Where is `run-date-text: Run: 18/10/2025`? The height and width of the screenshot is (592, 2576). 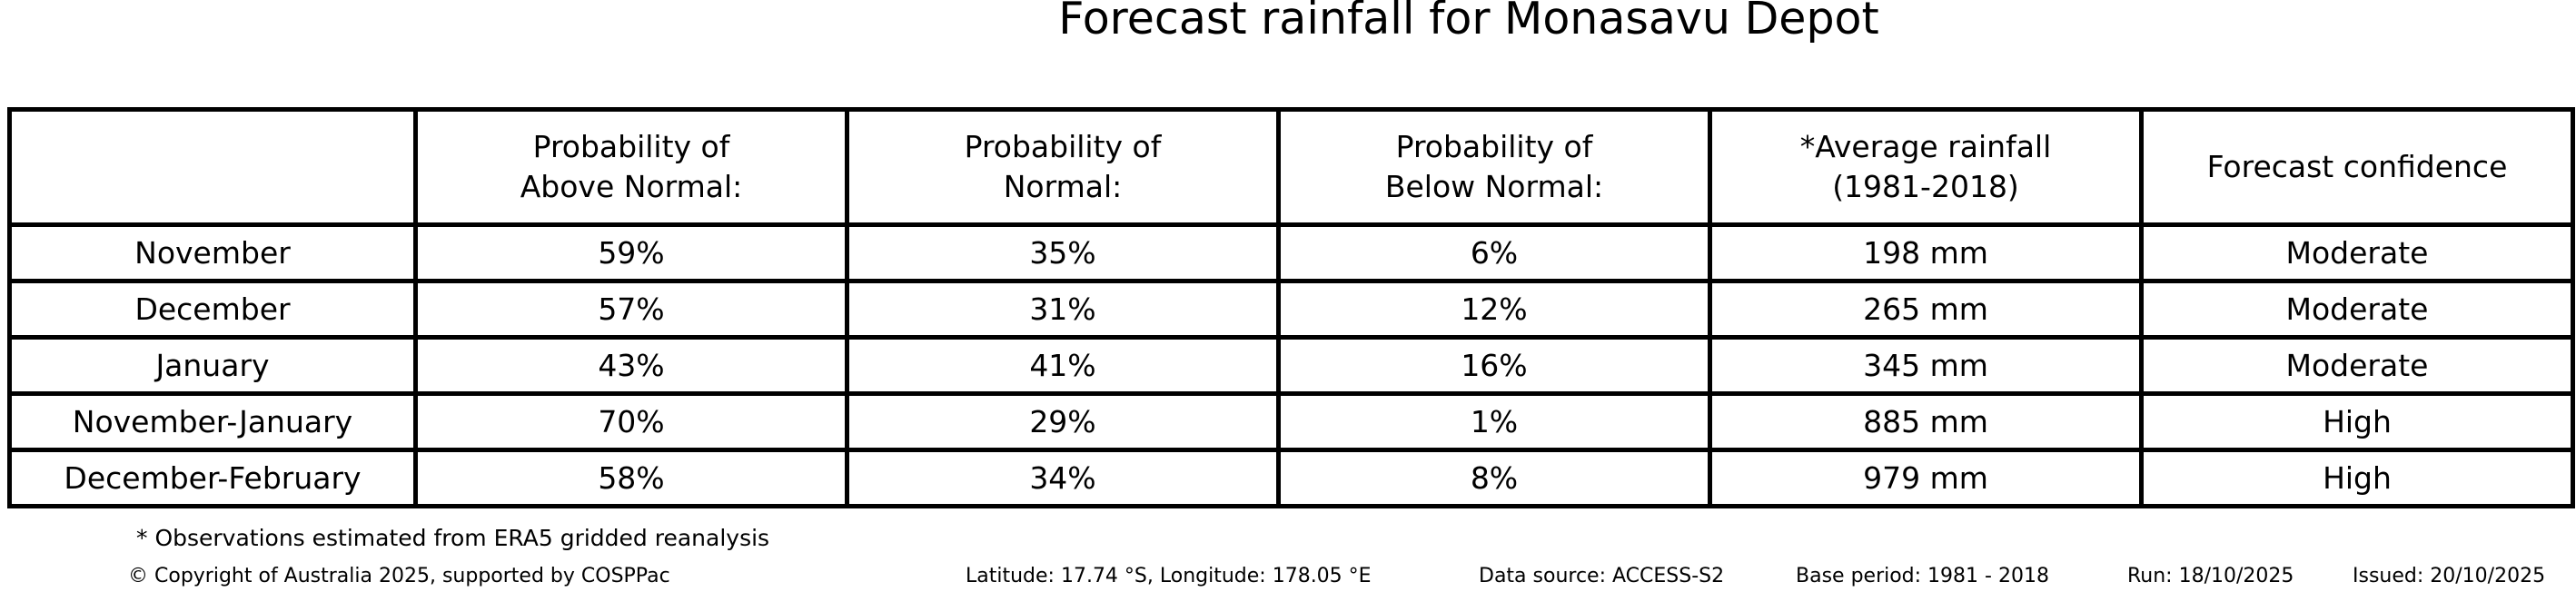
run-date-text: Run: 18/10/2025 is located at coordinates (2210, 576).